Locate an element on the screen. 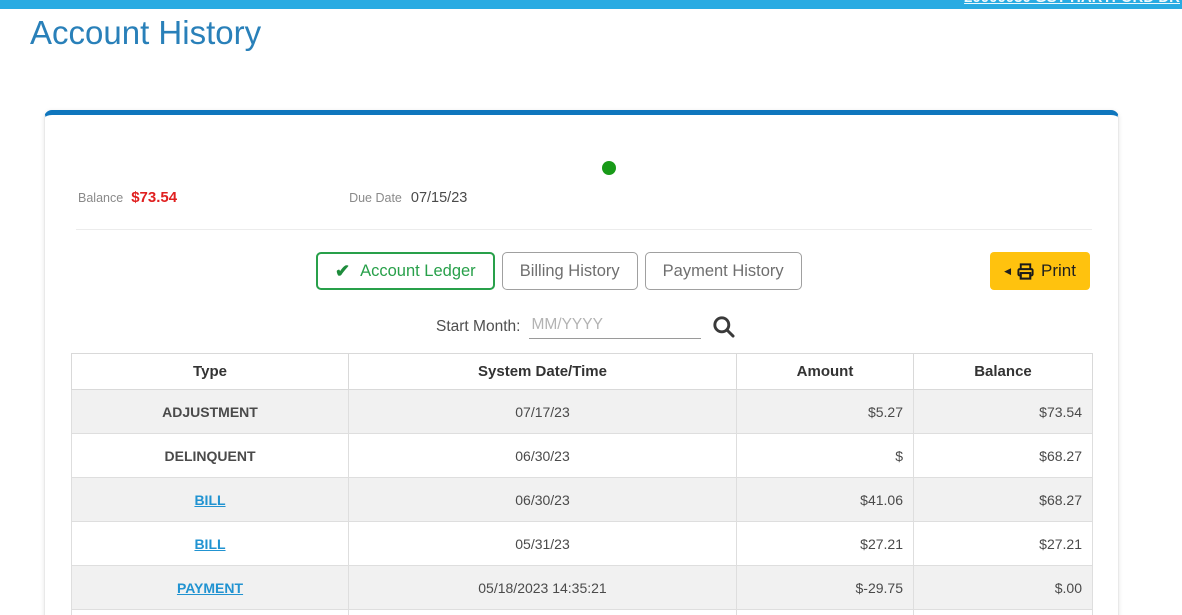 Image resolution: width=1182 pixels, height=615 pixels. account-summary: Balance $73.54 Due Date 07/15/23 is located at coordinates (272, 197).